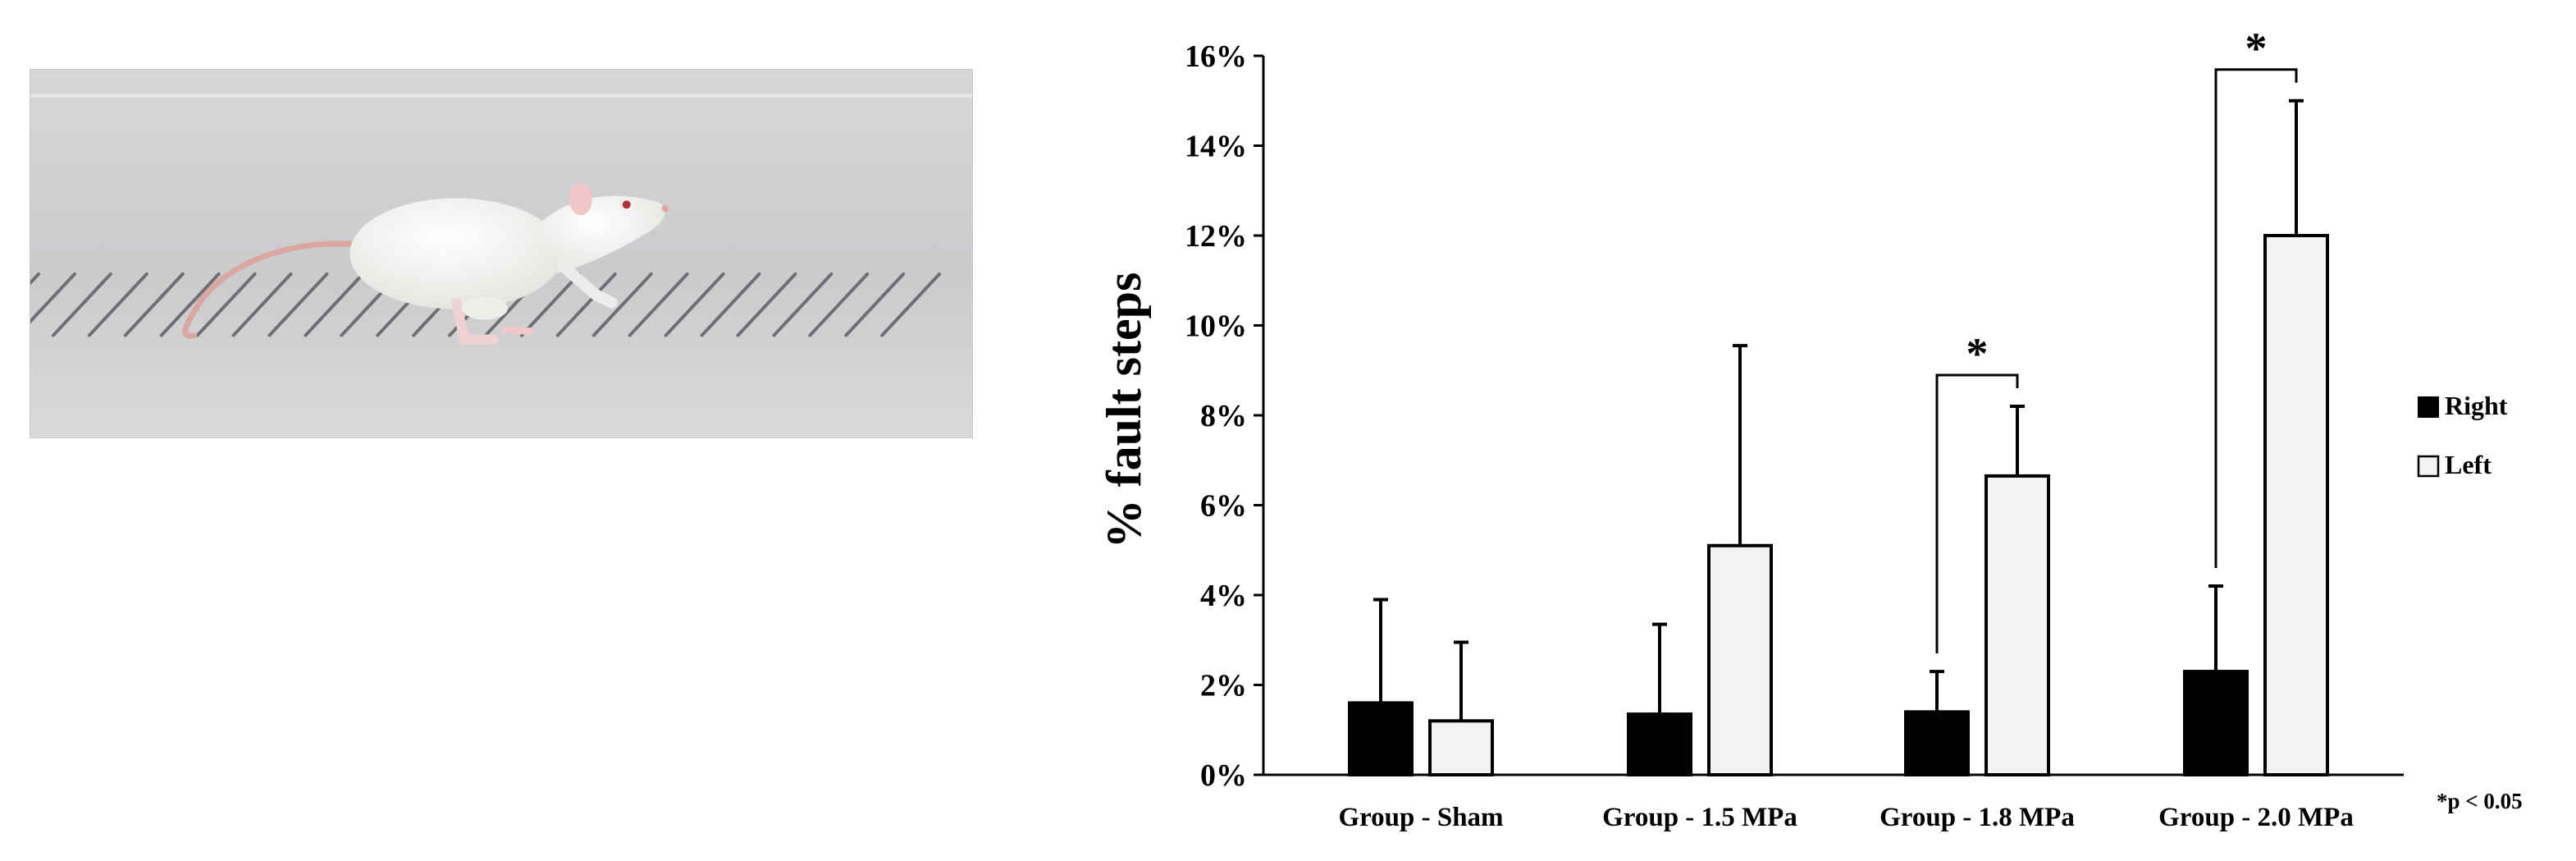  Describe the element at coordinates (2476, 405) in the screenshot. I see `legend-label-right: Right` at that location.